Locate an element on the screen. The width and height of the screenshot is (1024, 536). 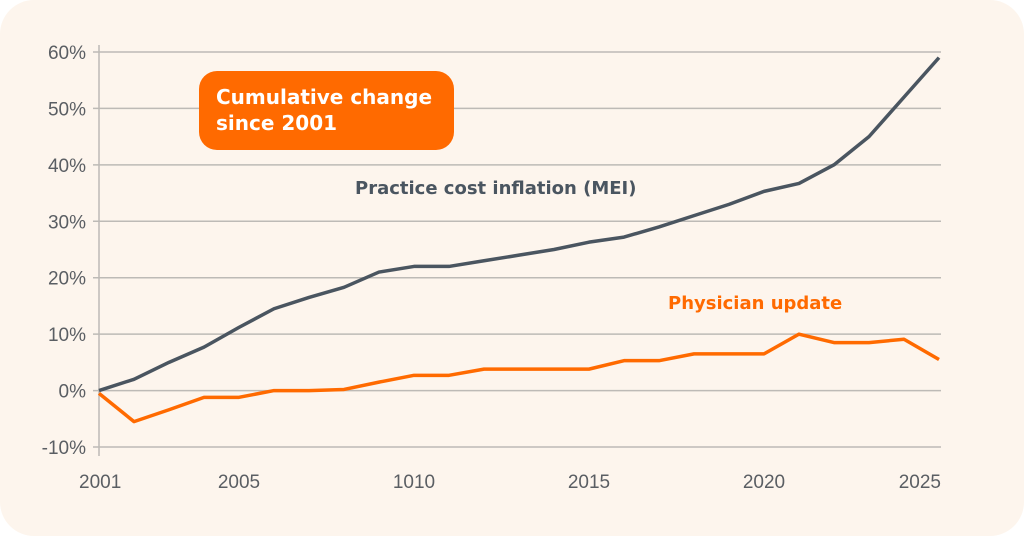
y-tick-label: 40% is located at coordinates (67, 166).